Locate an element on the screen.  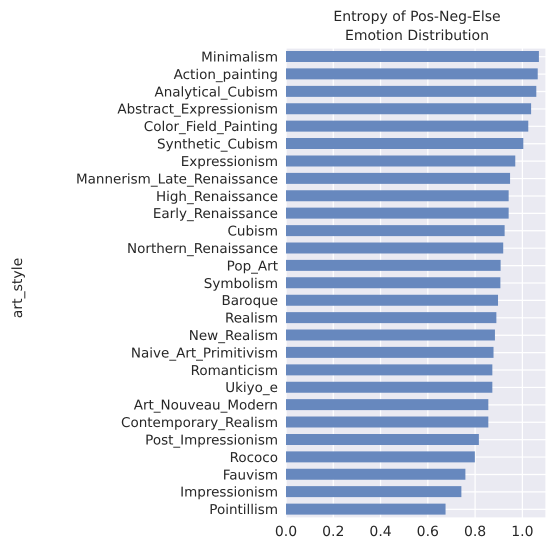
y-tick-label: Northern_Renaissance is located at coordinates (202, 248).